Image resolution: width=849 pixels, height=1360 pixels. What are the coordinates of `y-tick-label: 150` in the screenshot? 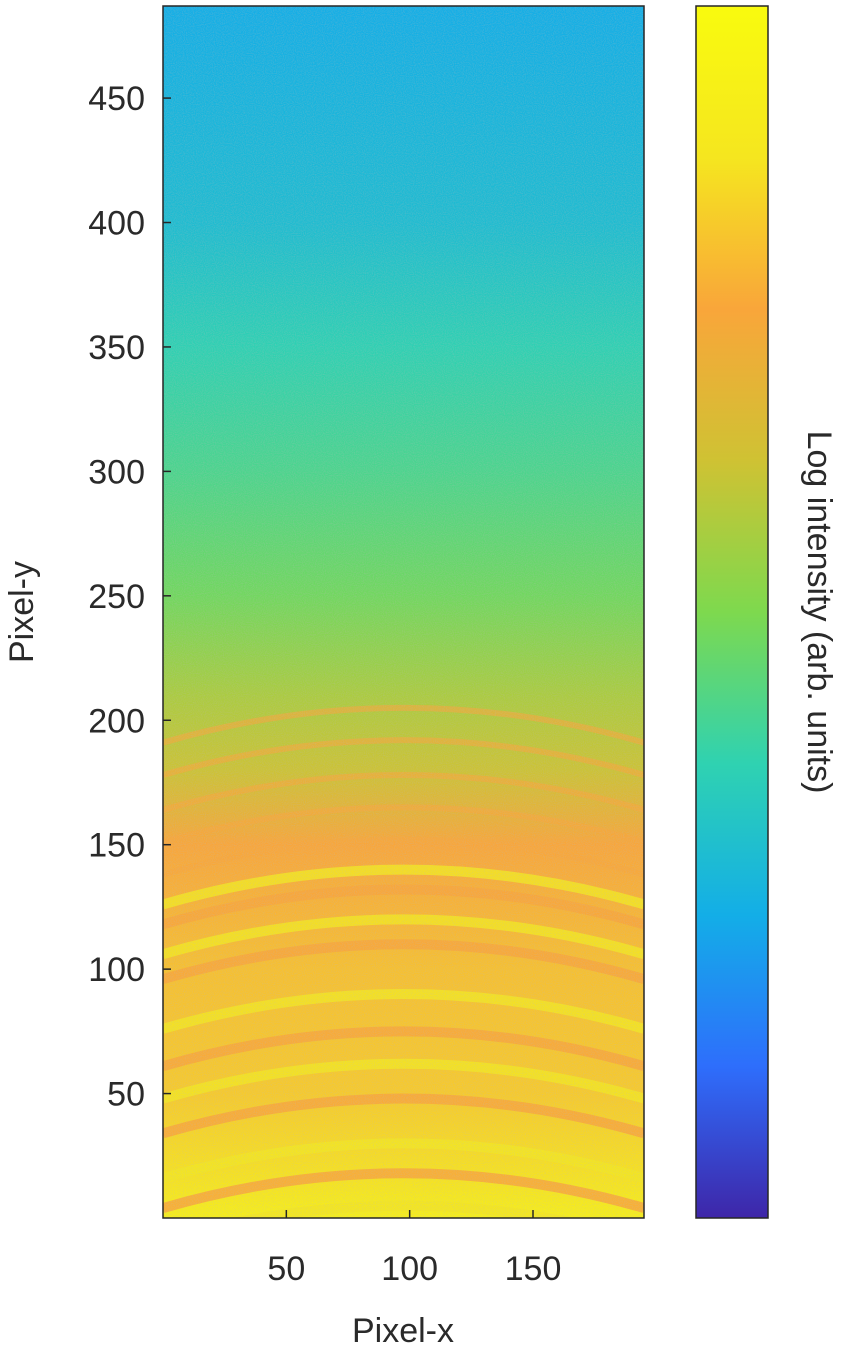 It's located at (116, 846).